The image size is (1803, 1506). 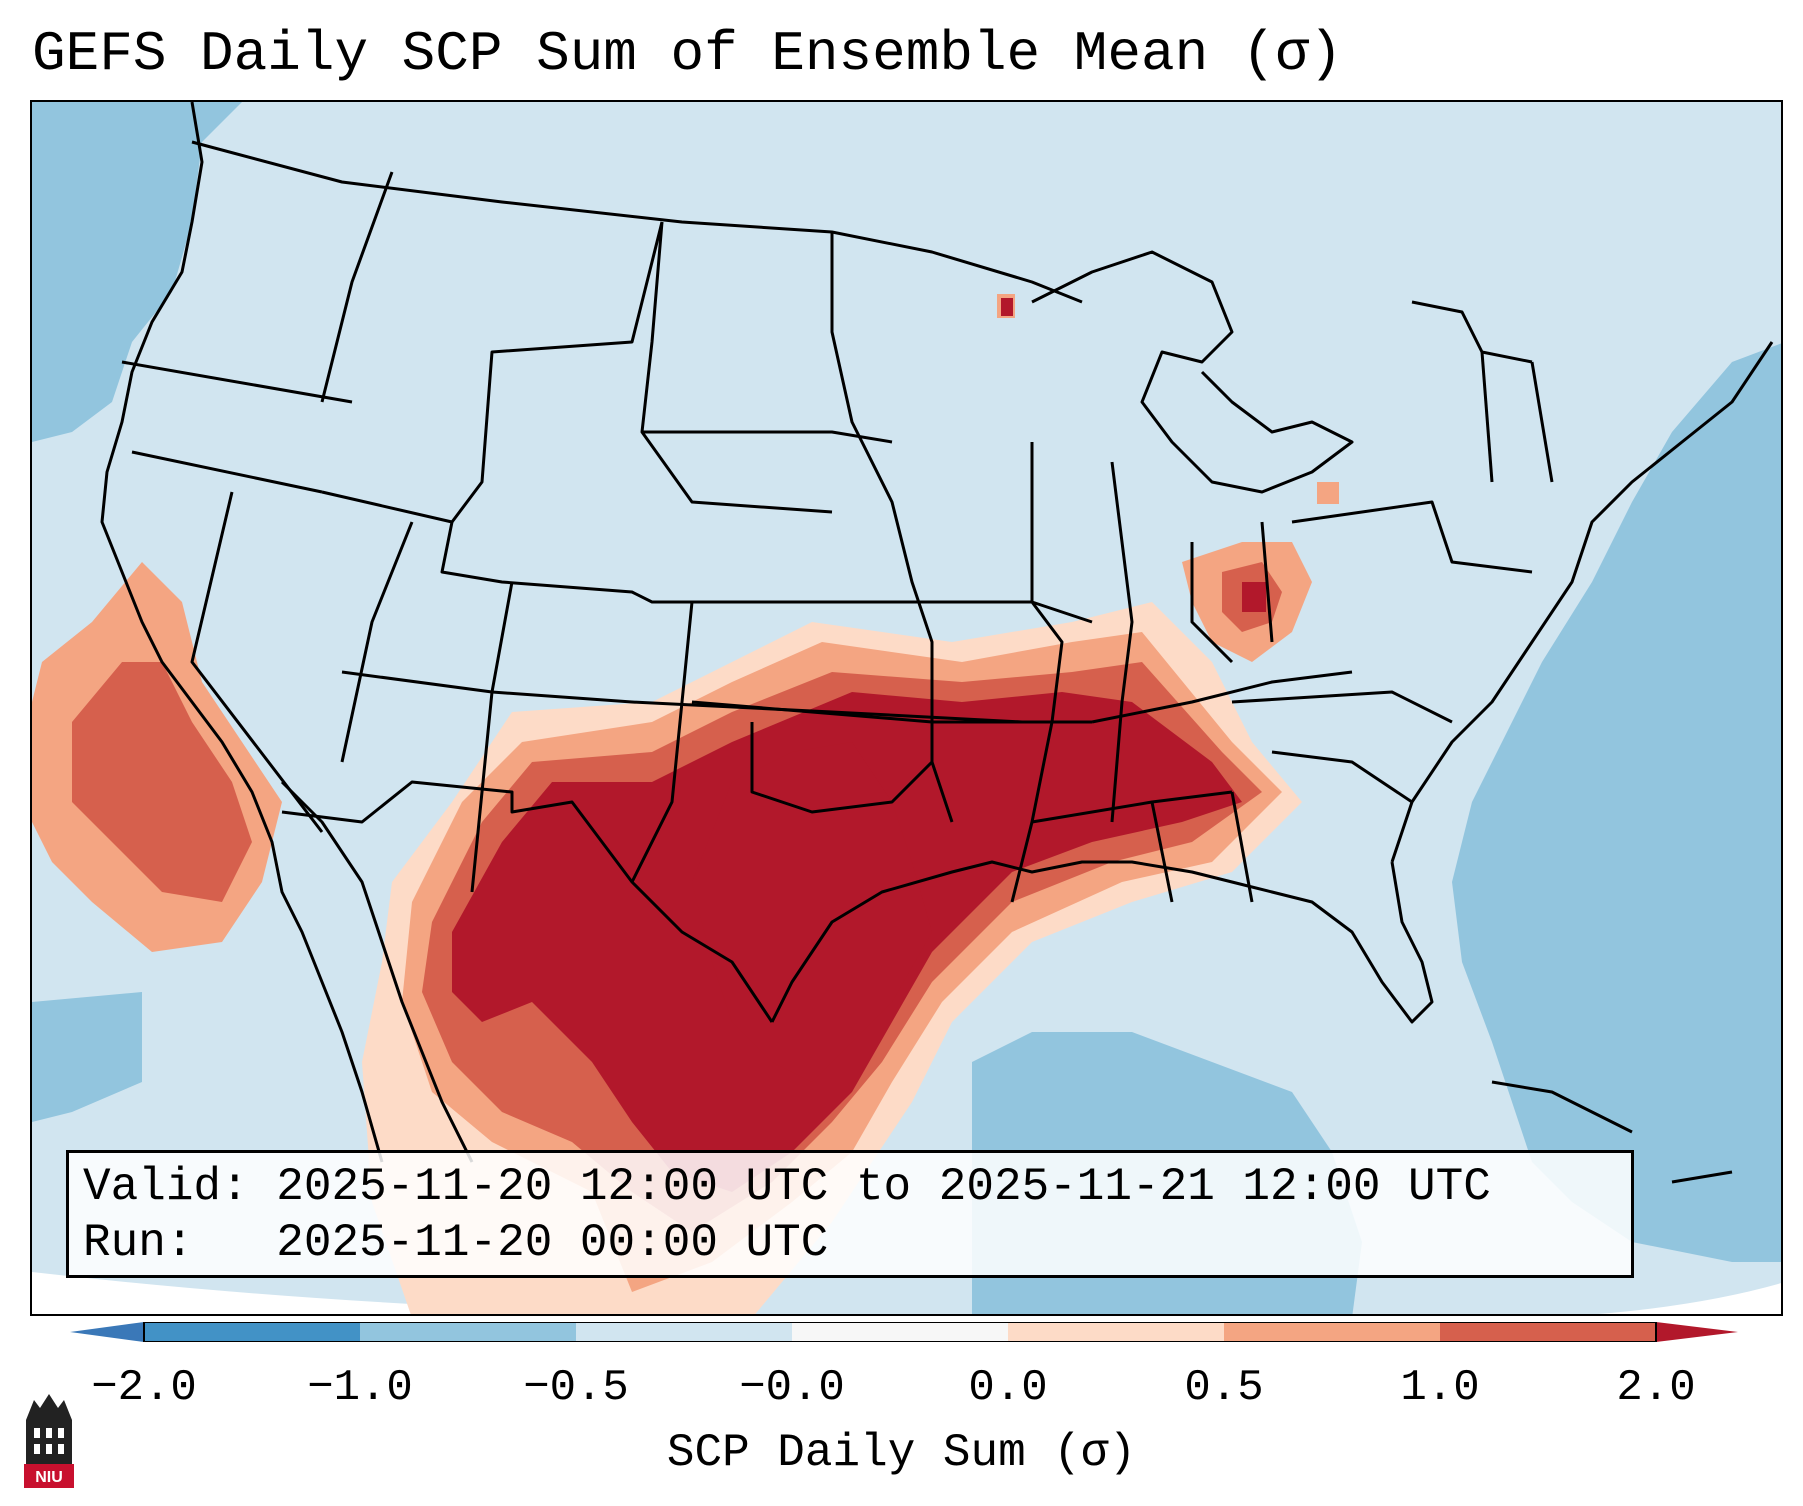 I want to click on colorbar-under-extension, so click(x=107, y=1332).